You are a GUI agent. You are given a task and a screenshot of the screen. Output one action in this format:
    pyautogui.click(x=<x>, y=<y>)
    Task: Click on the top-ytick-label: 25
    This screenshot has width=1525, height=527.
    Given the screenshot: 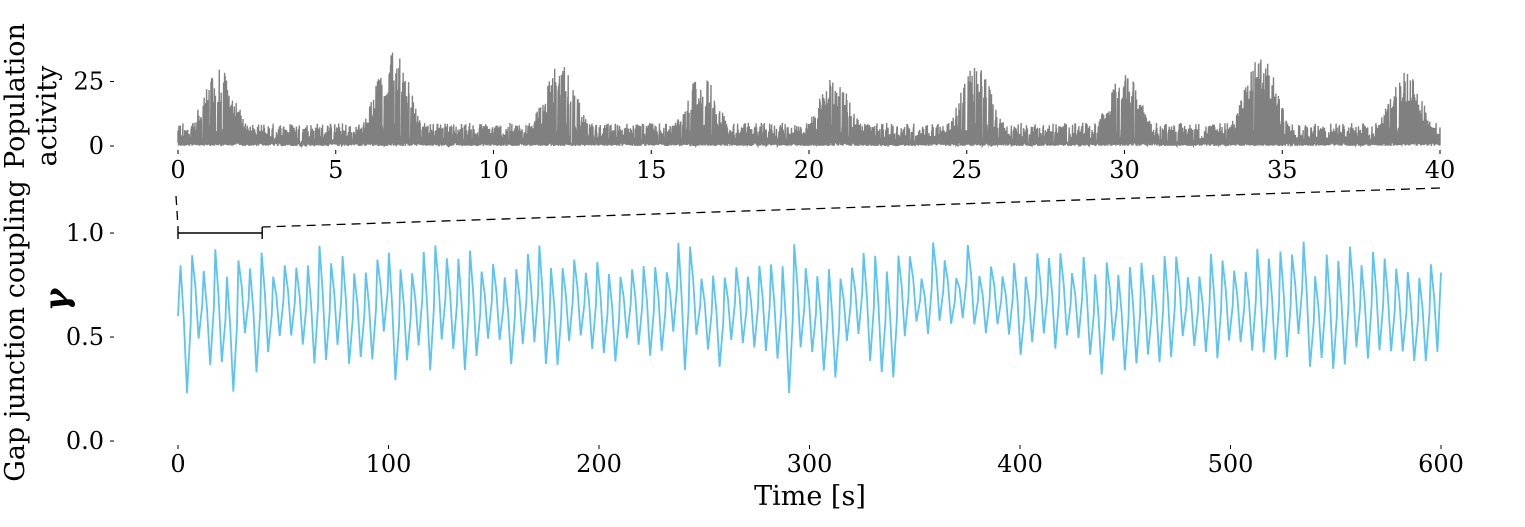 What is the action you would take?
    pyautogui.click(x=88, y=82)
    